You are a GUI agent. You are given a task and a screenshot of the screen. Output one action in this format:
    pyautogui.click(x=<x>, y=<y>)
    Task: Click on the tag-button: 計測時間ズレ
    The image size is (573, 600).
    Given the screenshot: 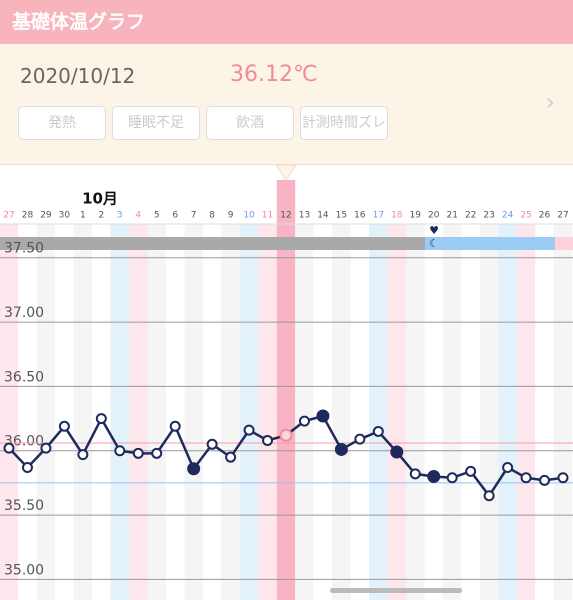 What is the action you would take?
    pyautogui.click(x=344, y=123)
    